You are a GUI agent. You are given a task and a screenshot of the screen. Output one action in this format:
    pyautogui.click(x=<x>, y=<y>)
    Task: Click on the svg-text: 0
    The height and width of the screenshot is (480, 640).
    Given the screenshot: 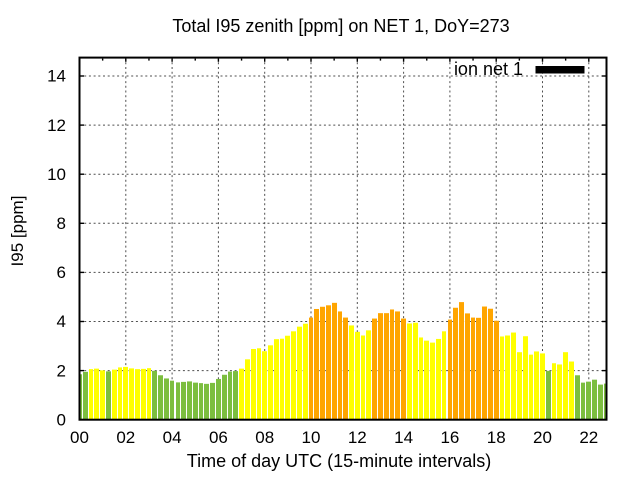 What is the action you would take?
    pyautogui.click(x=61, y=419)
    